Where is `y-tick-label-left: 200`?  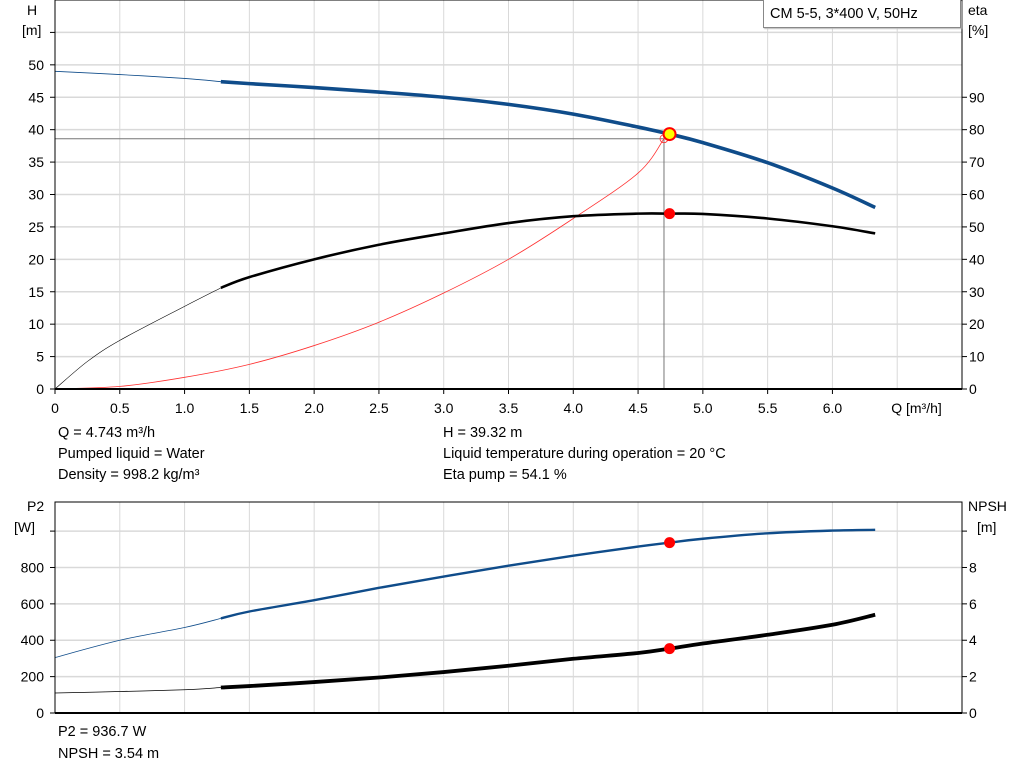
y-tick-label-left: 200 is located at coordinates (33, 677).